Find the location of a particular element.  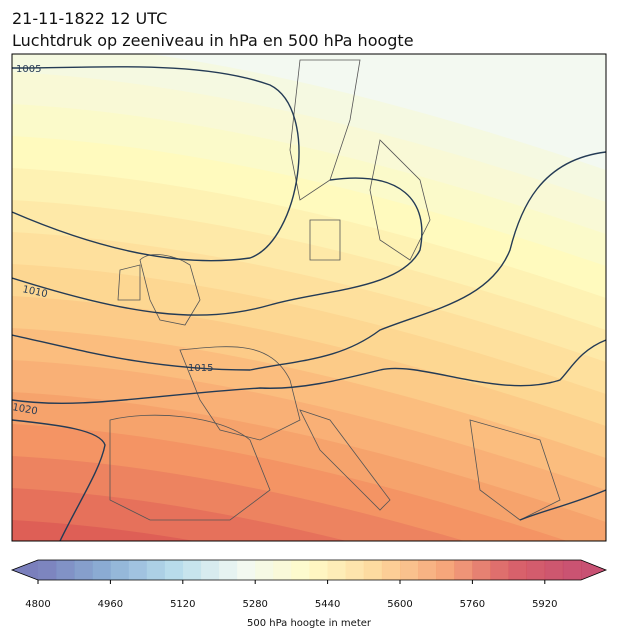

colorbar-tick-label: 5600 is located at coordinates (399, 604).